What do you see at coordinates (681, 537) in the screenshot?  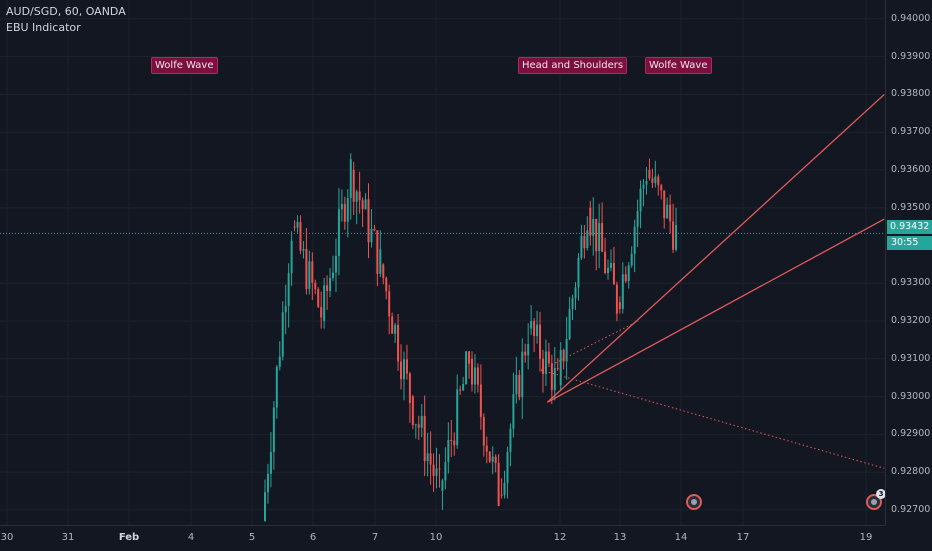 I see `time-tick-label: 14` at bounding box center [681, 537].